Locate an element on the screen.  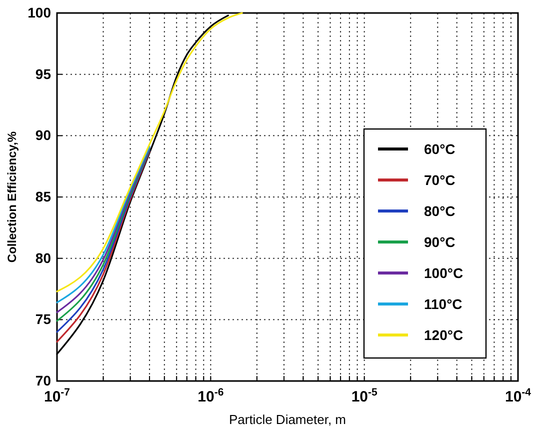
x-tick-label: 10$^{-7}$ is located at coordinates (57, 396).